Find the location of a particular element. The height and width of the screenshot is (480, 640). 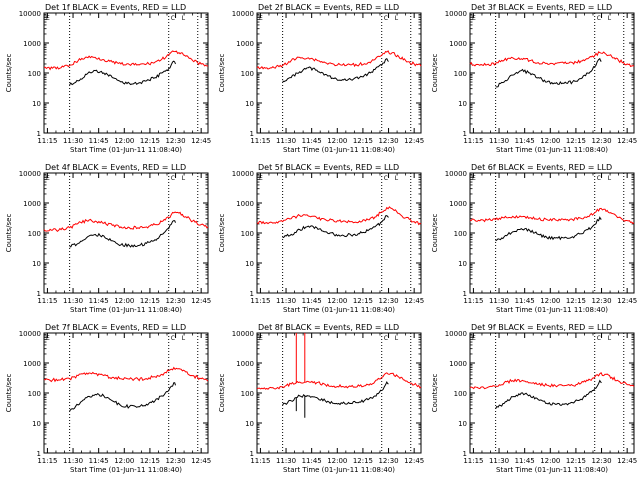

chart-title: Det 3f BLACK = Events, RED = LLD is located at coordinates (541, 7).